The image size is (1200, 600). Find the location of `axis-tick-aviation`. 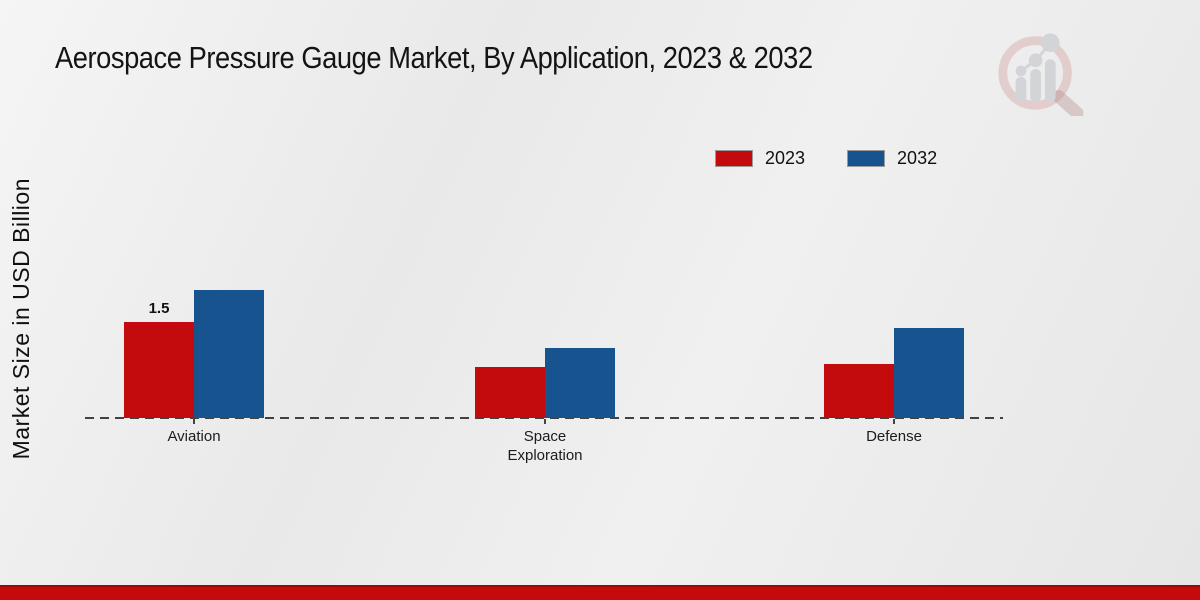

axis-tick-aviation is located at coordinates (194, 421).